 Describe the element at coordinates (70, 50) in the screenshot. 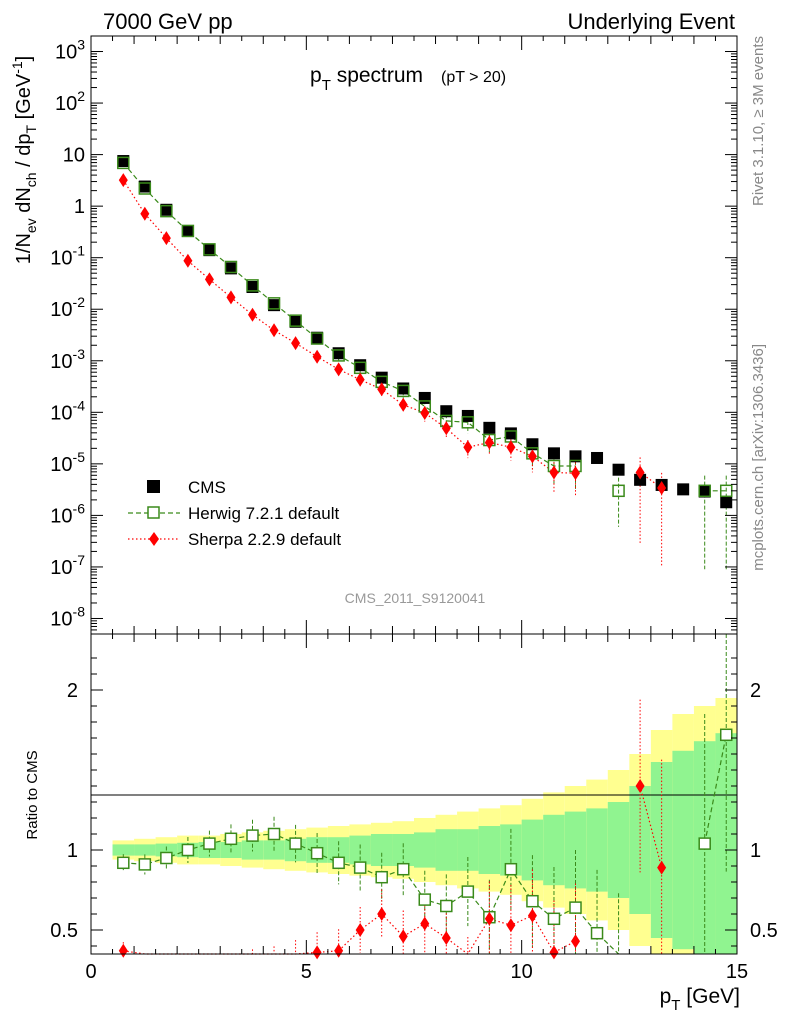

I see `main-y-tick-label: 10³` at that location.